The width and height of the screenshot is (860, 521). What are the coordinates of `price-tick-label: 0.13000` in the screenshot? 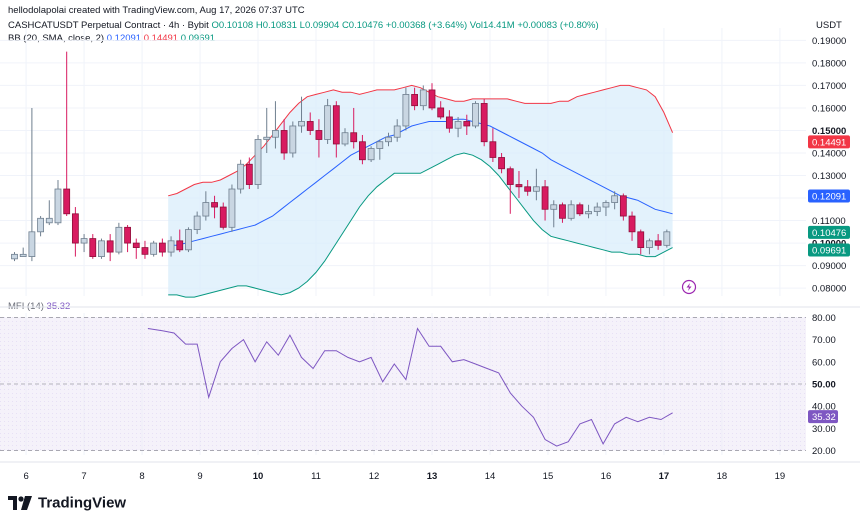 It's located at (829, 176).